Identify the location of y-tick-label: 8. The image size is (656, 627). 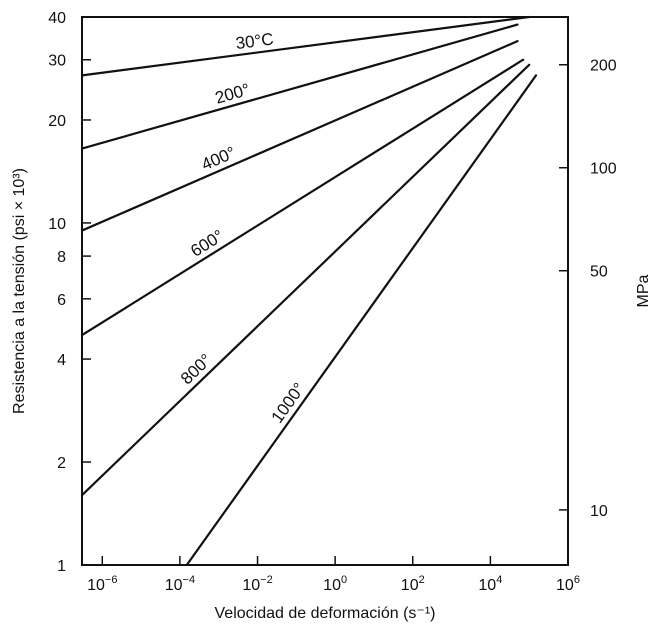
(61, 257).